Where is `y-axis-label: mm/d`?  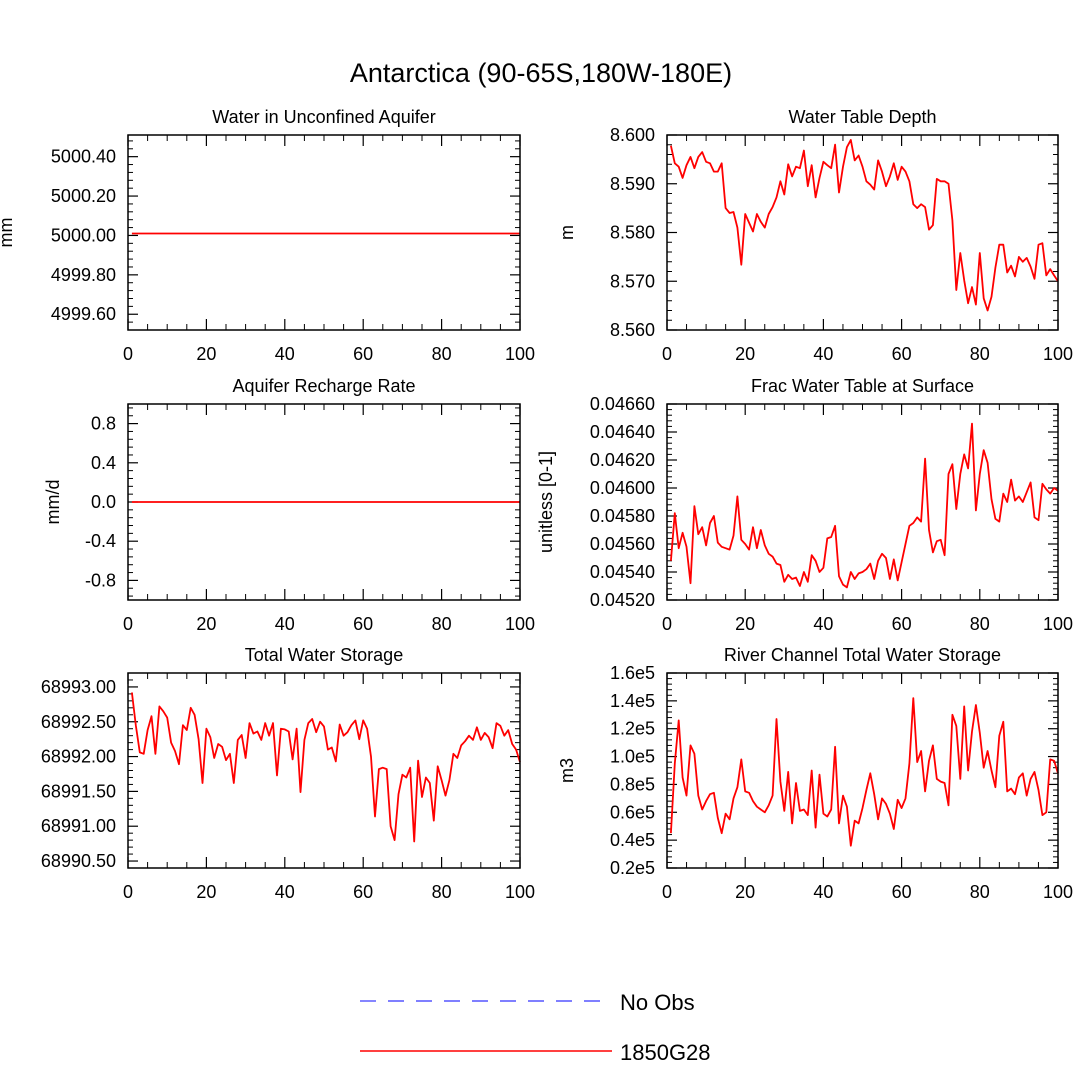
y-axis-label: mm/d is located at coordinates (53, 502).